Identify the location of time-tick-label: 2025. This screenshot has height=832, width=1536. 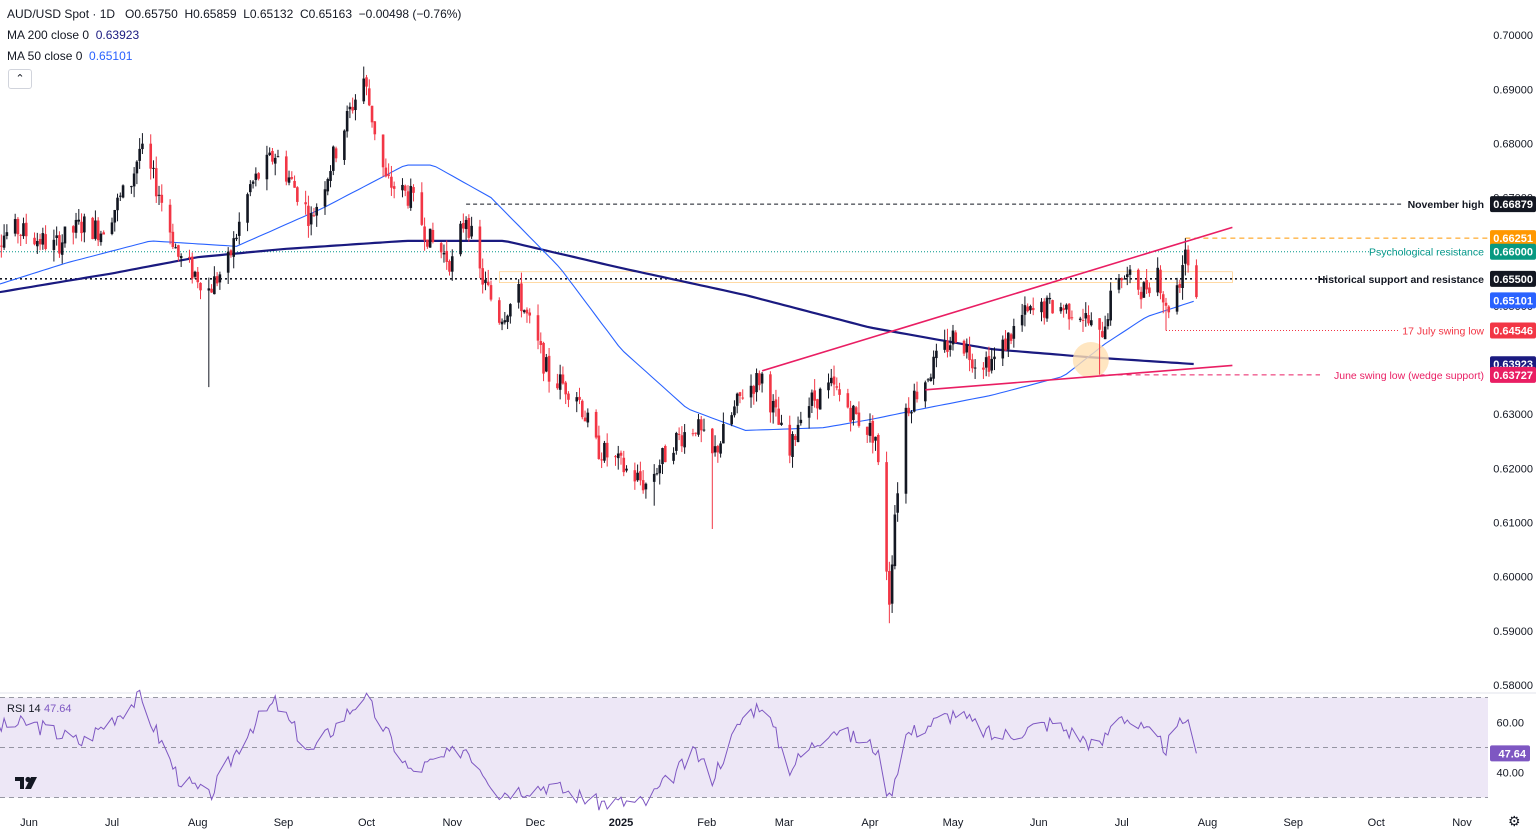
(621, 823).